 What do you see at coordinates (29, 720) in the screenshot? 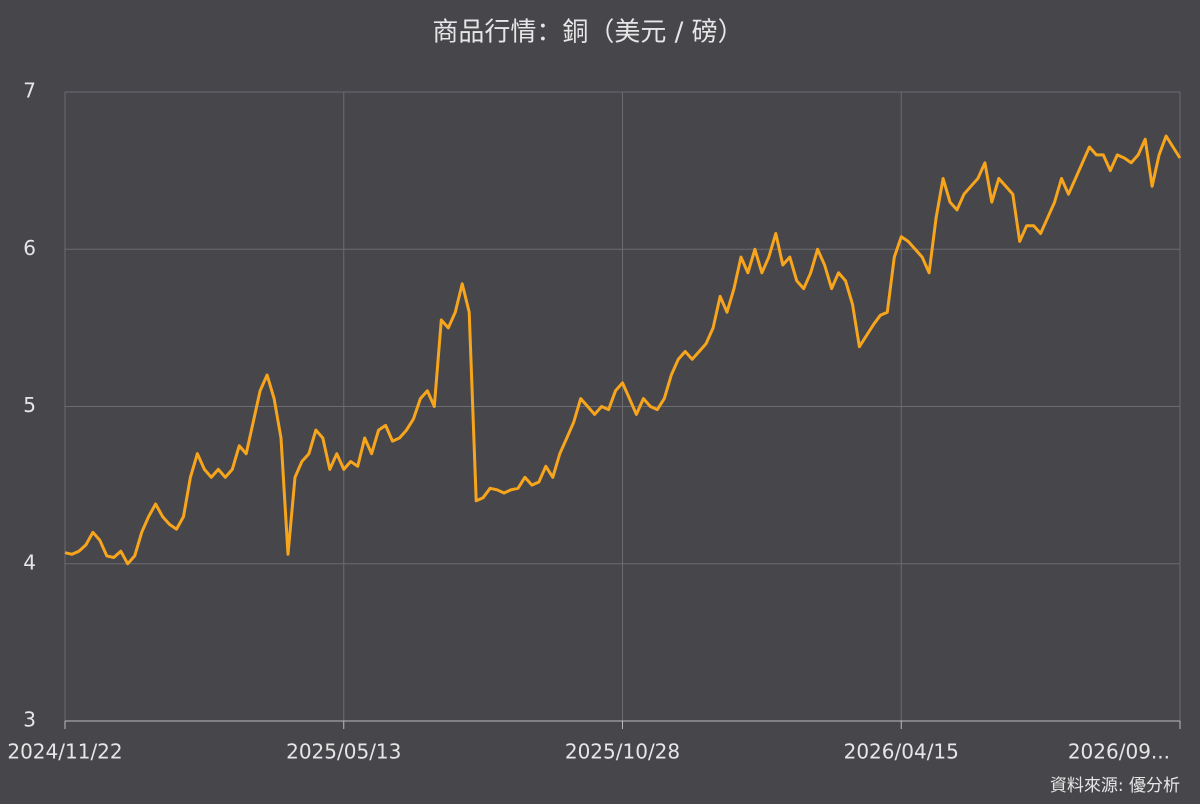
I see `y-tick-label: 3` at bounding box center [29, 720].